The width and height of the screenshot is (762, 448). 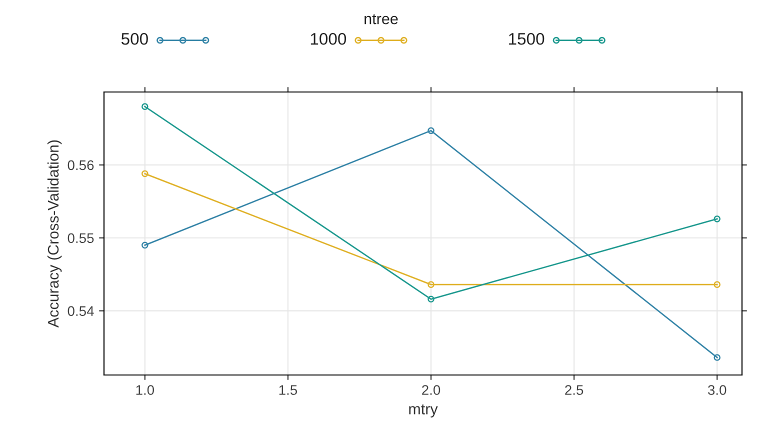 I want to click on x-tick-label: 1.5, so click(x=288, y=390).